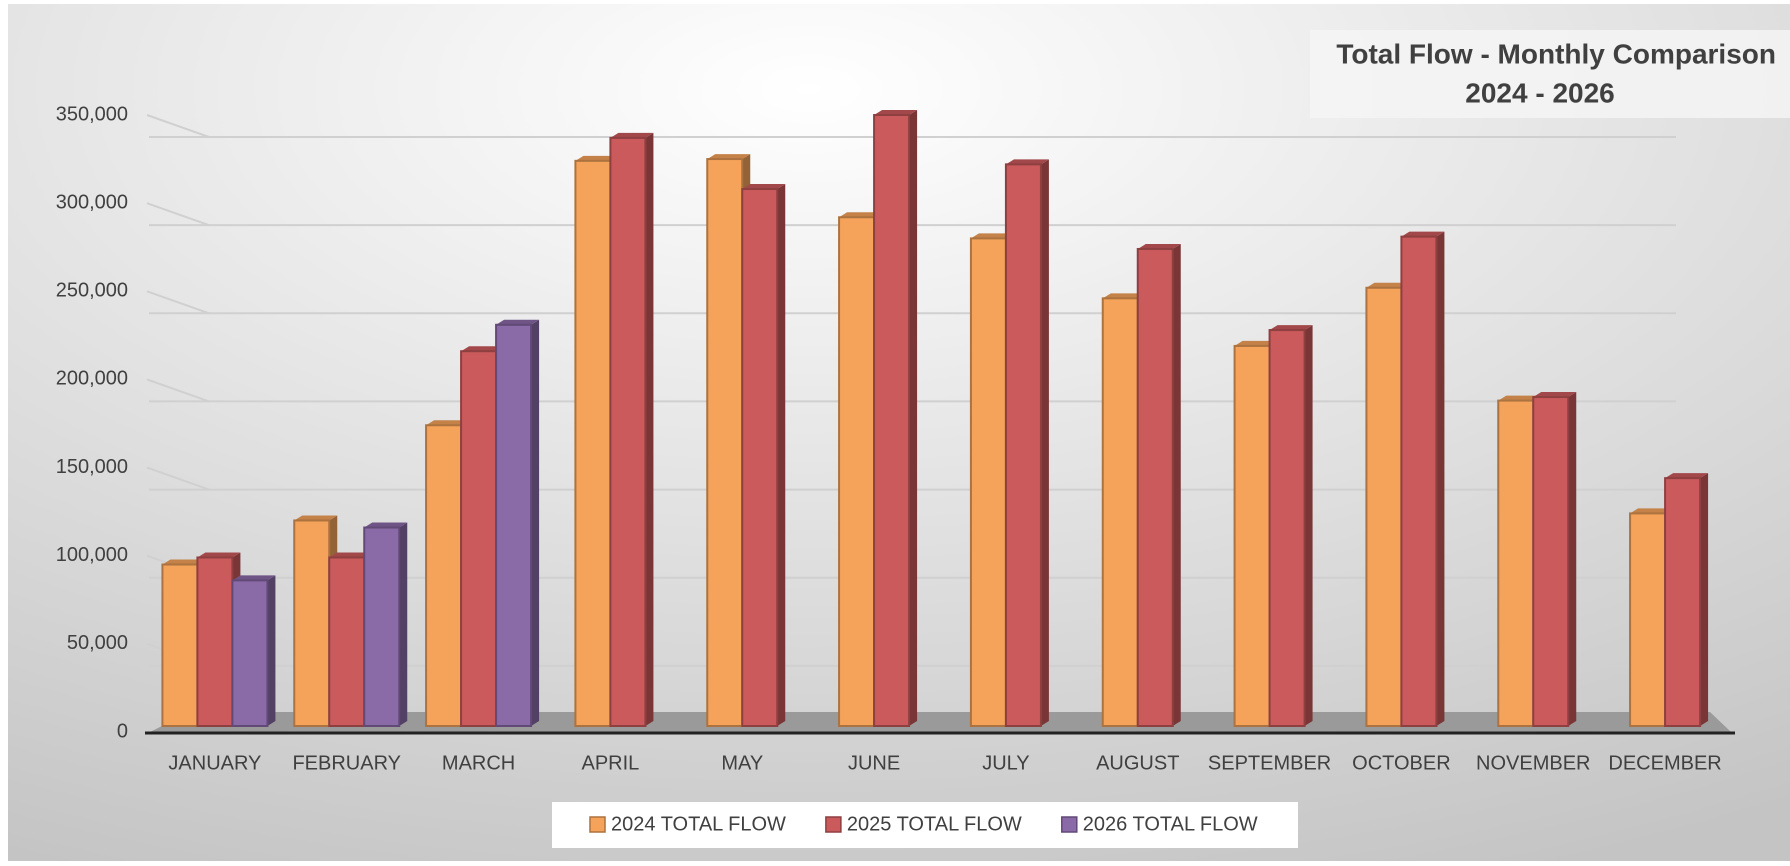 The image size is (1790, 866). I want to click on x-tick-label: JANUARY, so click(214, 763).